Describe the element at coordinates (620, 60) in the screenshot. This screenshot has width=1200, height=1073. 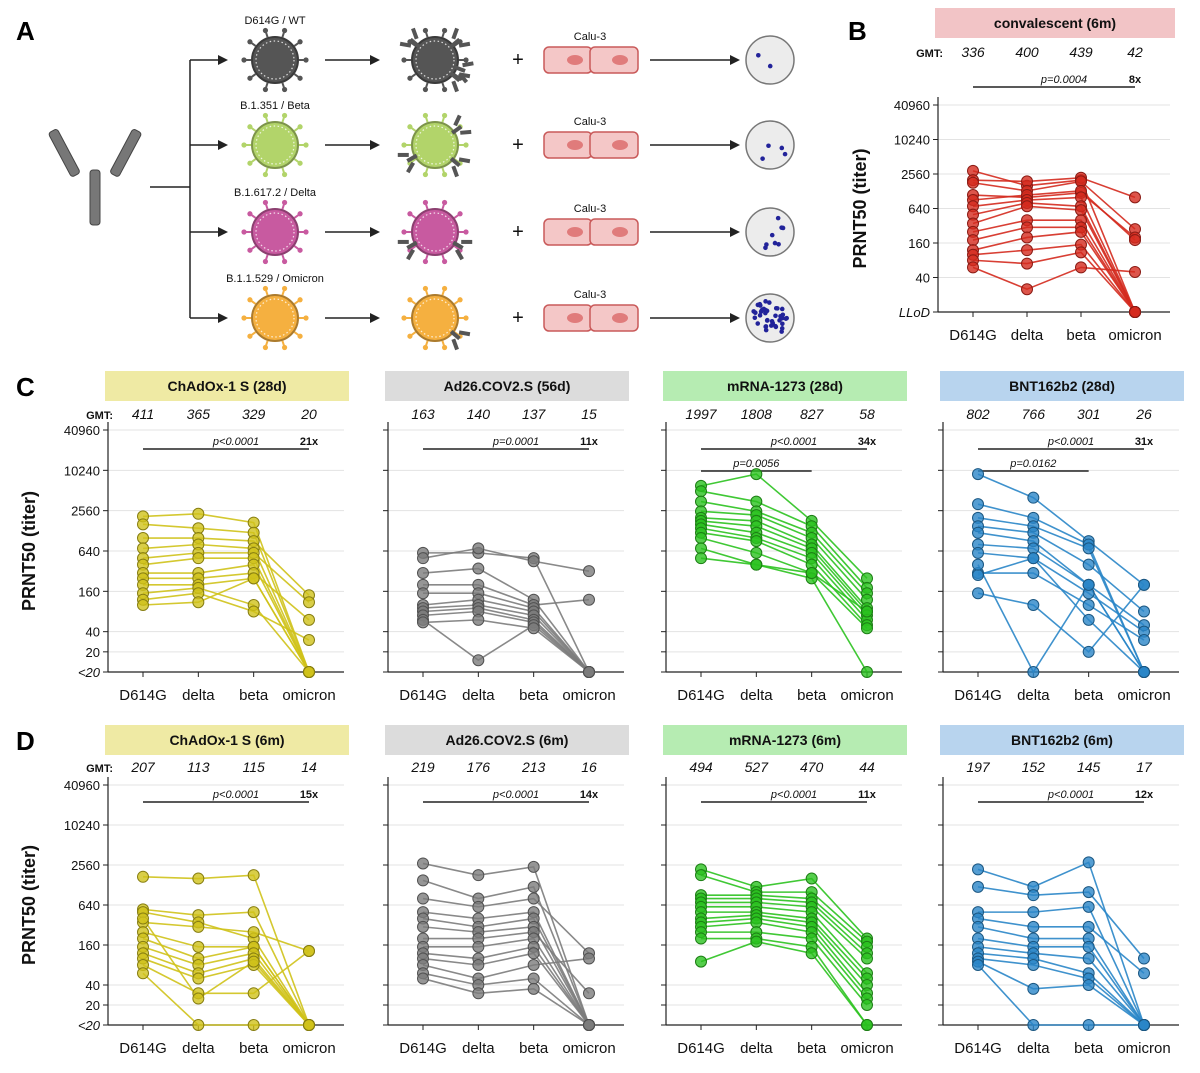
I see `nucleus` at that location.